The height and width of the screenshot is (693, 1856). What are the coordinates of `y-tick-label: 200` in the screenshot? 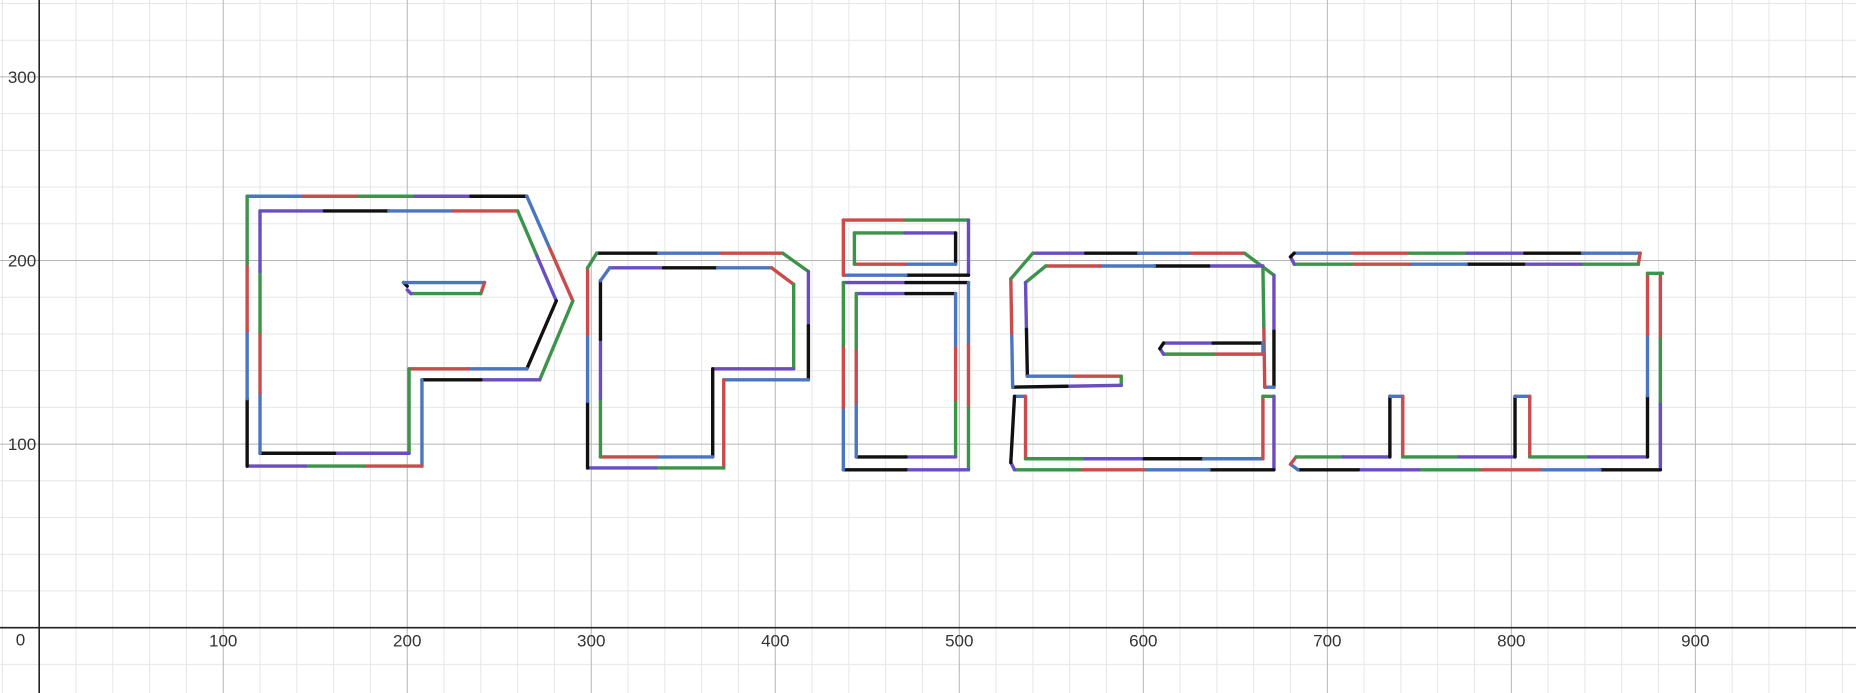 It's located at (22, 260).